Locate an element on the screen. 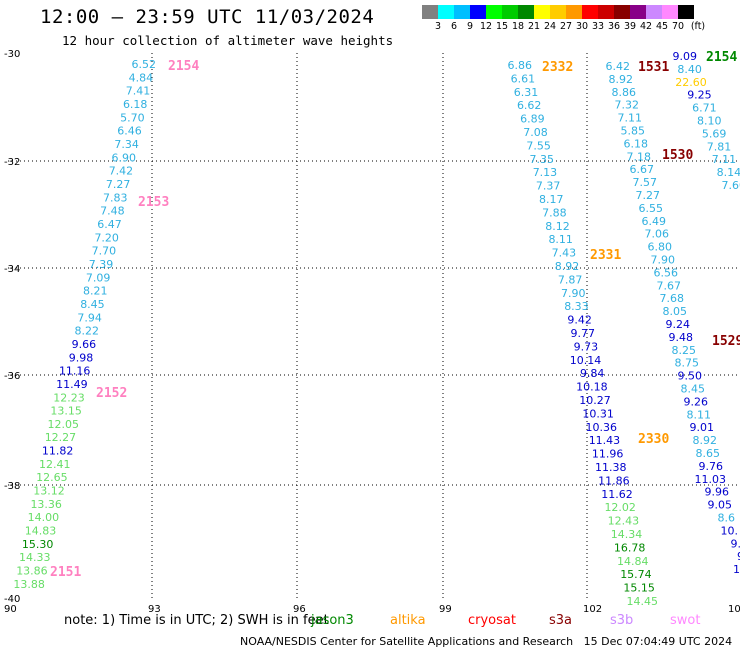 The image size is (740, 650). wave-height-label: 7.32 is located at coordinates (627, 105).